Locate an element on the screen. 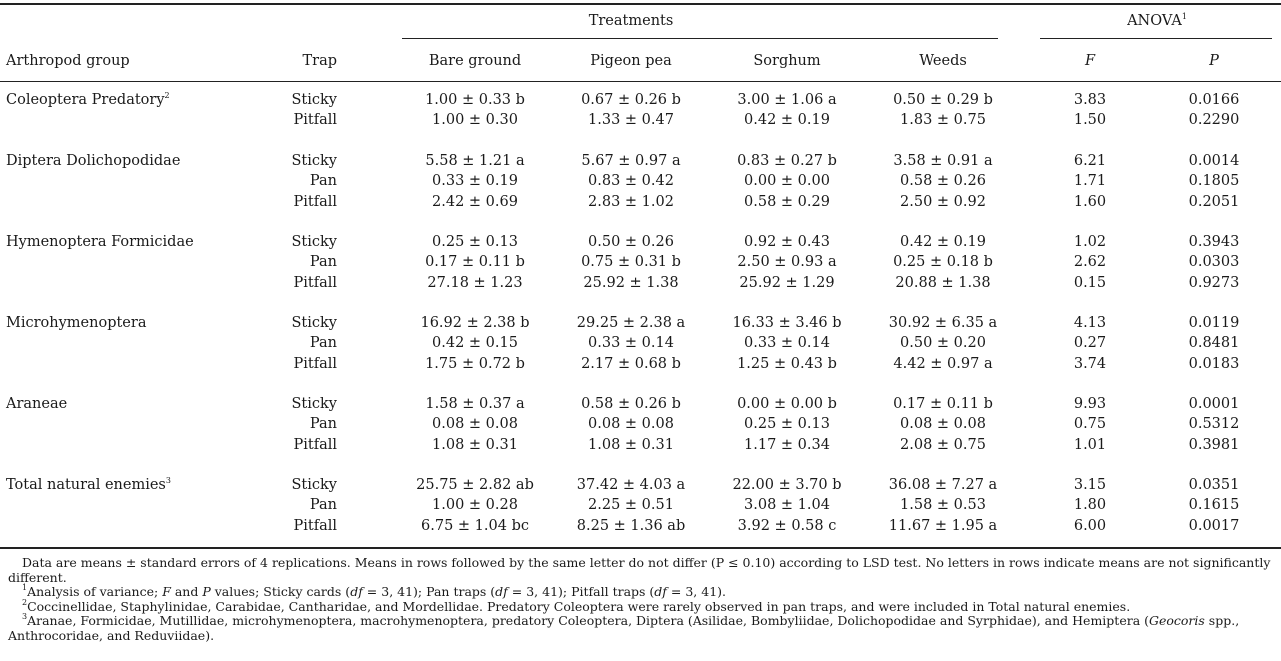 Image resolution: width=1281 pixels, height=661 pixels. anova-header: ANOVA1 is located at coordinates (1157, 21).